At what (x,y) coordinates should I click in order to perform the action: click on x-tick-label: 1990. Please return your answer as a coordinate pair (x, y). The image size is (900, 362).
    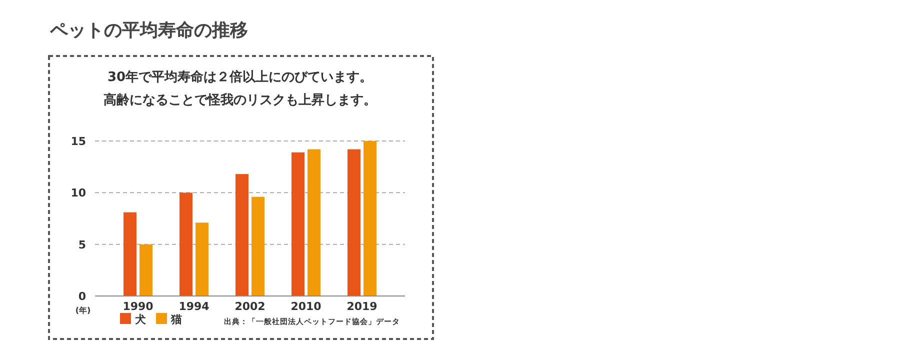
    Looking at the image, I should click on (138, 306).